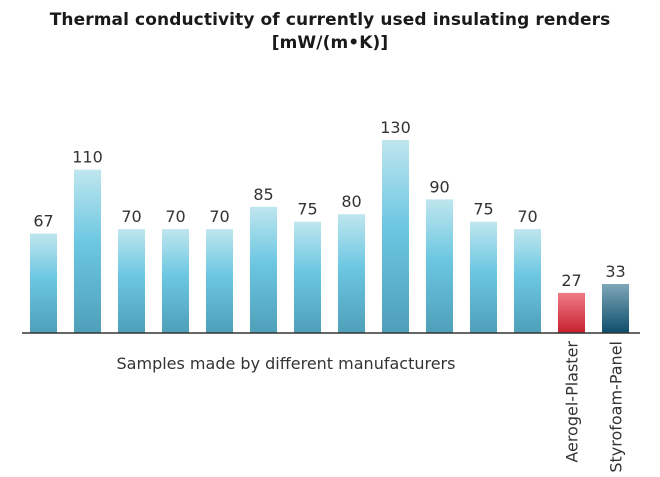 The width and height of the screenshot is (660, 477). I want to click on data-label-3: 70, so click(131, 216).